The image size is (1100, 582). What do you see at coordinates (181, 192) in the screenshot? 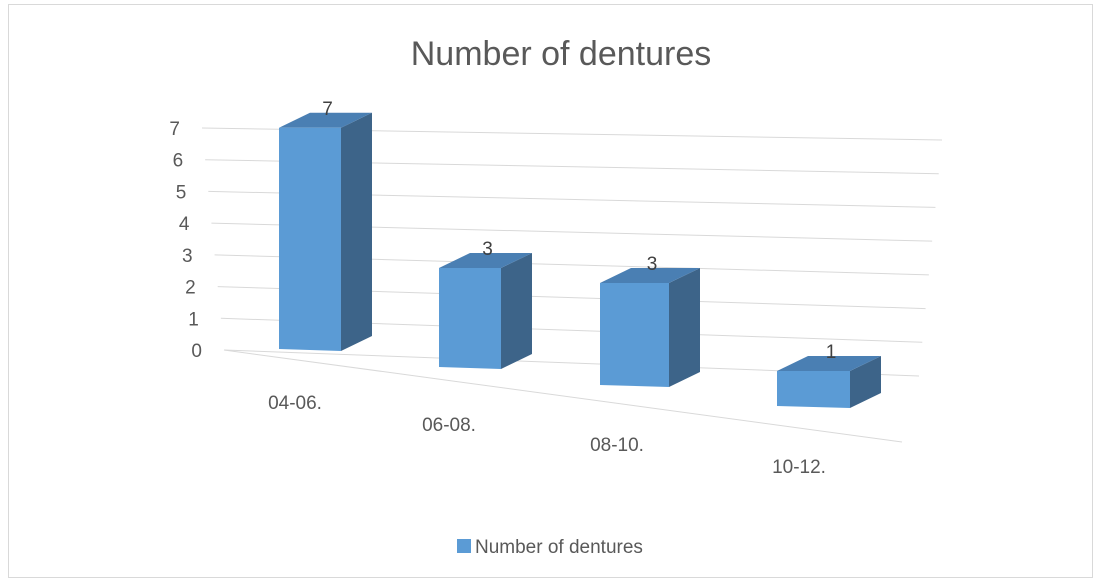
I see `y-tick-label: 5` at bounding box center [181, 192].